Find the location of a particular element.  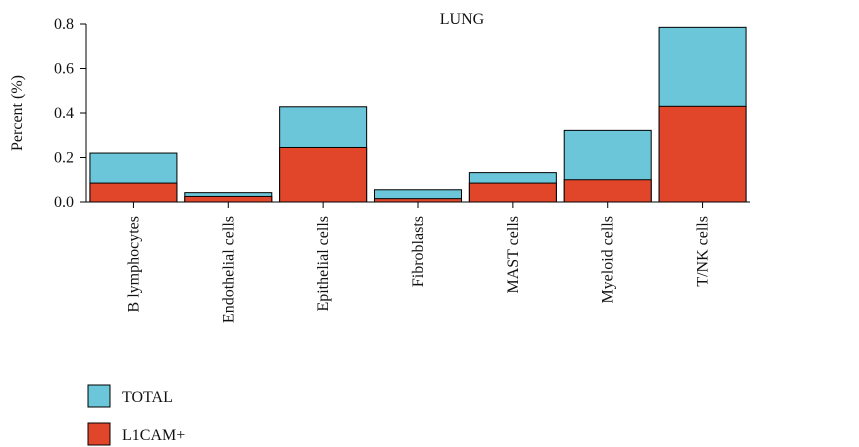

x-tick-label-t-nk-cells: T/NK cells is located at coordinates (703, 251).